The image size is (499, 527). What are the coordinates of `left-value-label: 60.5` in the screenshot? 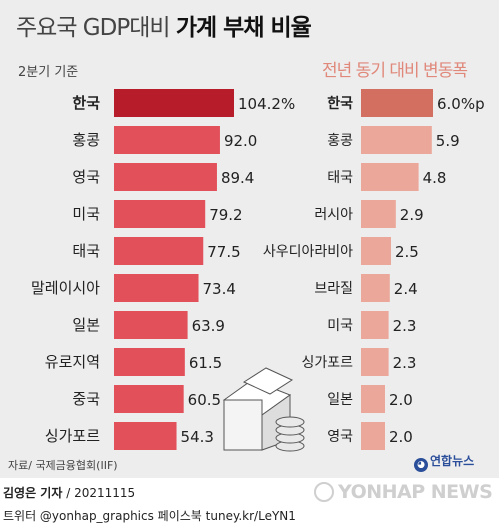 It's located at (204, 400).